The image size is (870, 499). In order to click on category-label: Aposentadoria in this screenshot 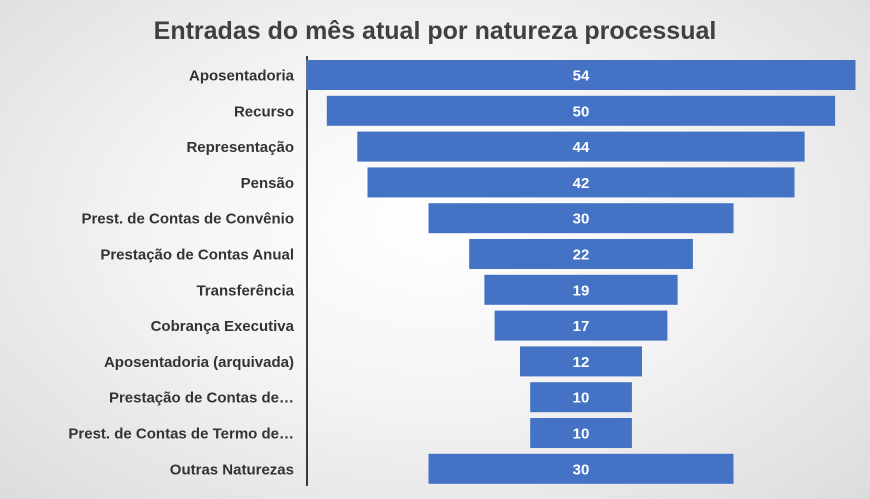, I will do `click(242, 76)`.